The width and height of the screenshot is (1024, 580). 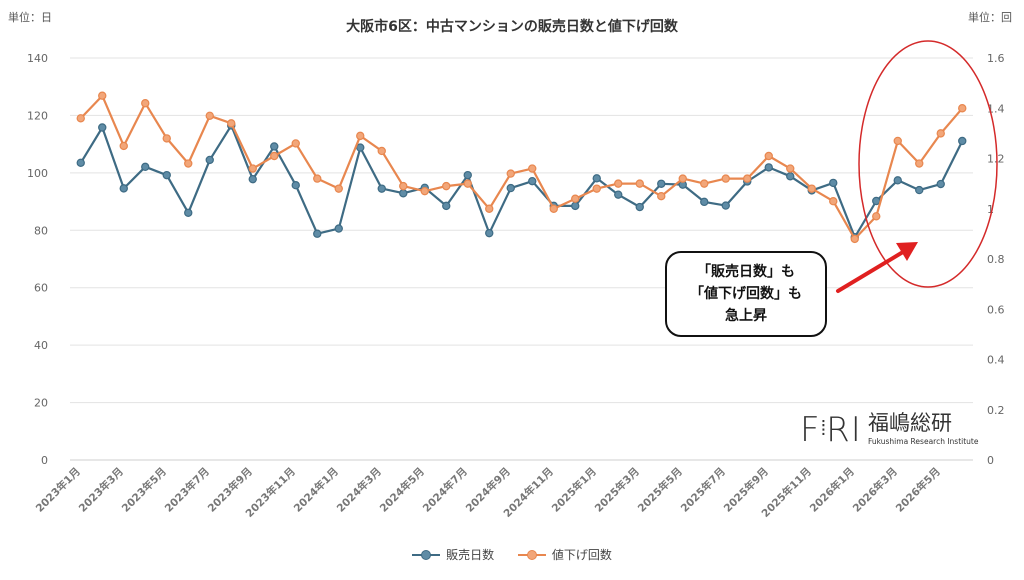 I want to click on legend-label-days: 販売日数, so click(x=470, y=555).